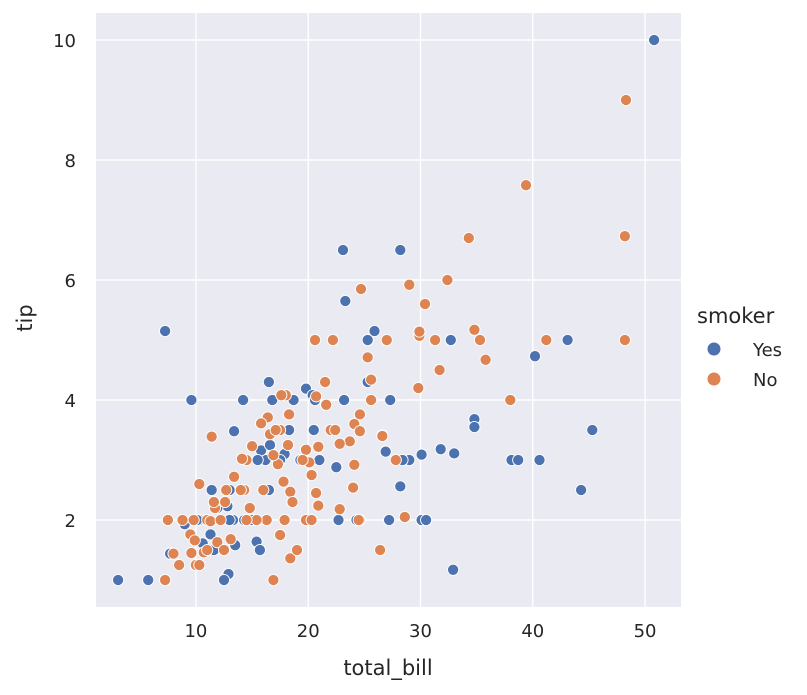  I want to click on x-tick-label: 20, so click(308, 631).